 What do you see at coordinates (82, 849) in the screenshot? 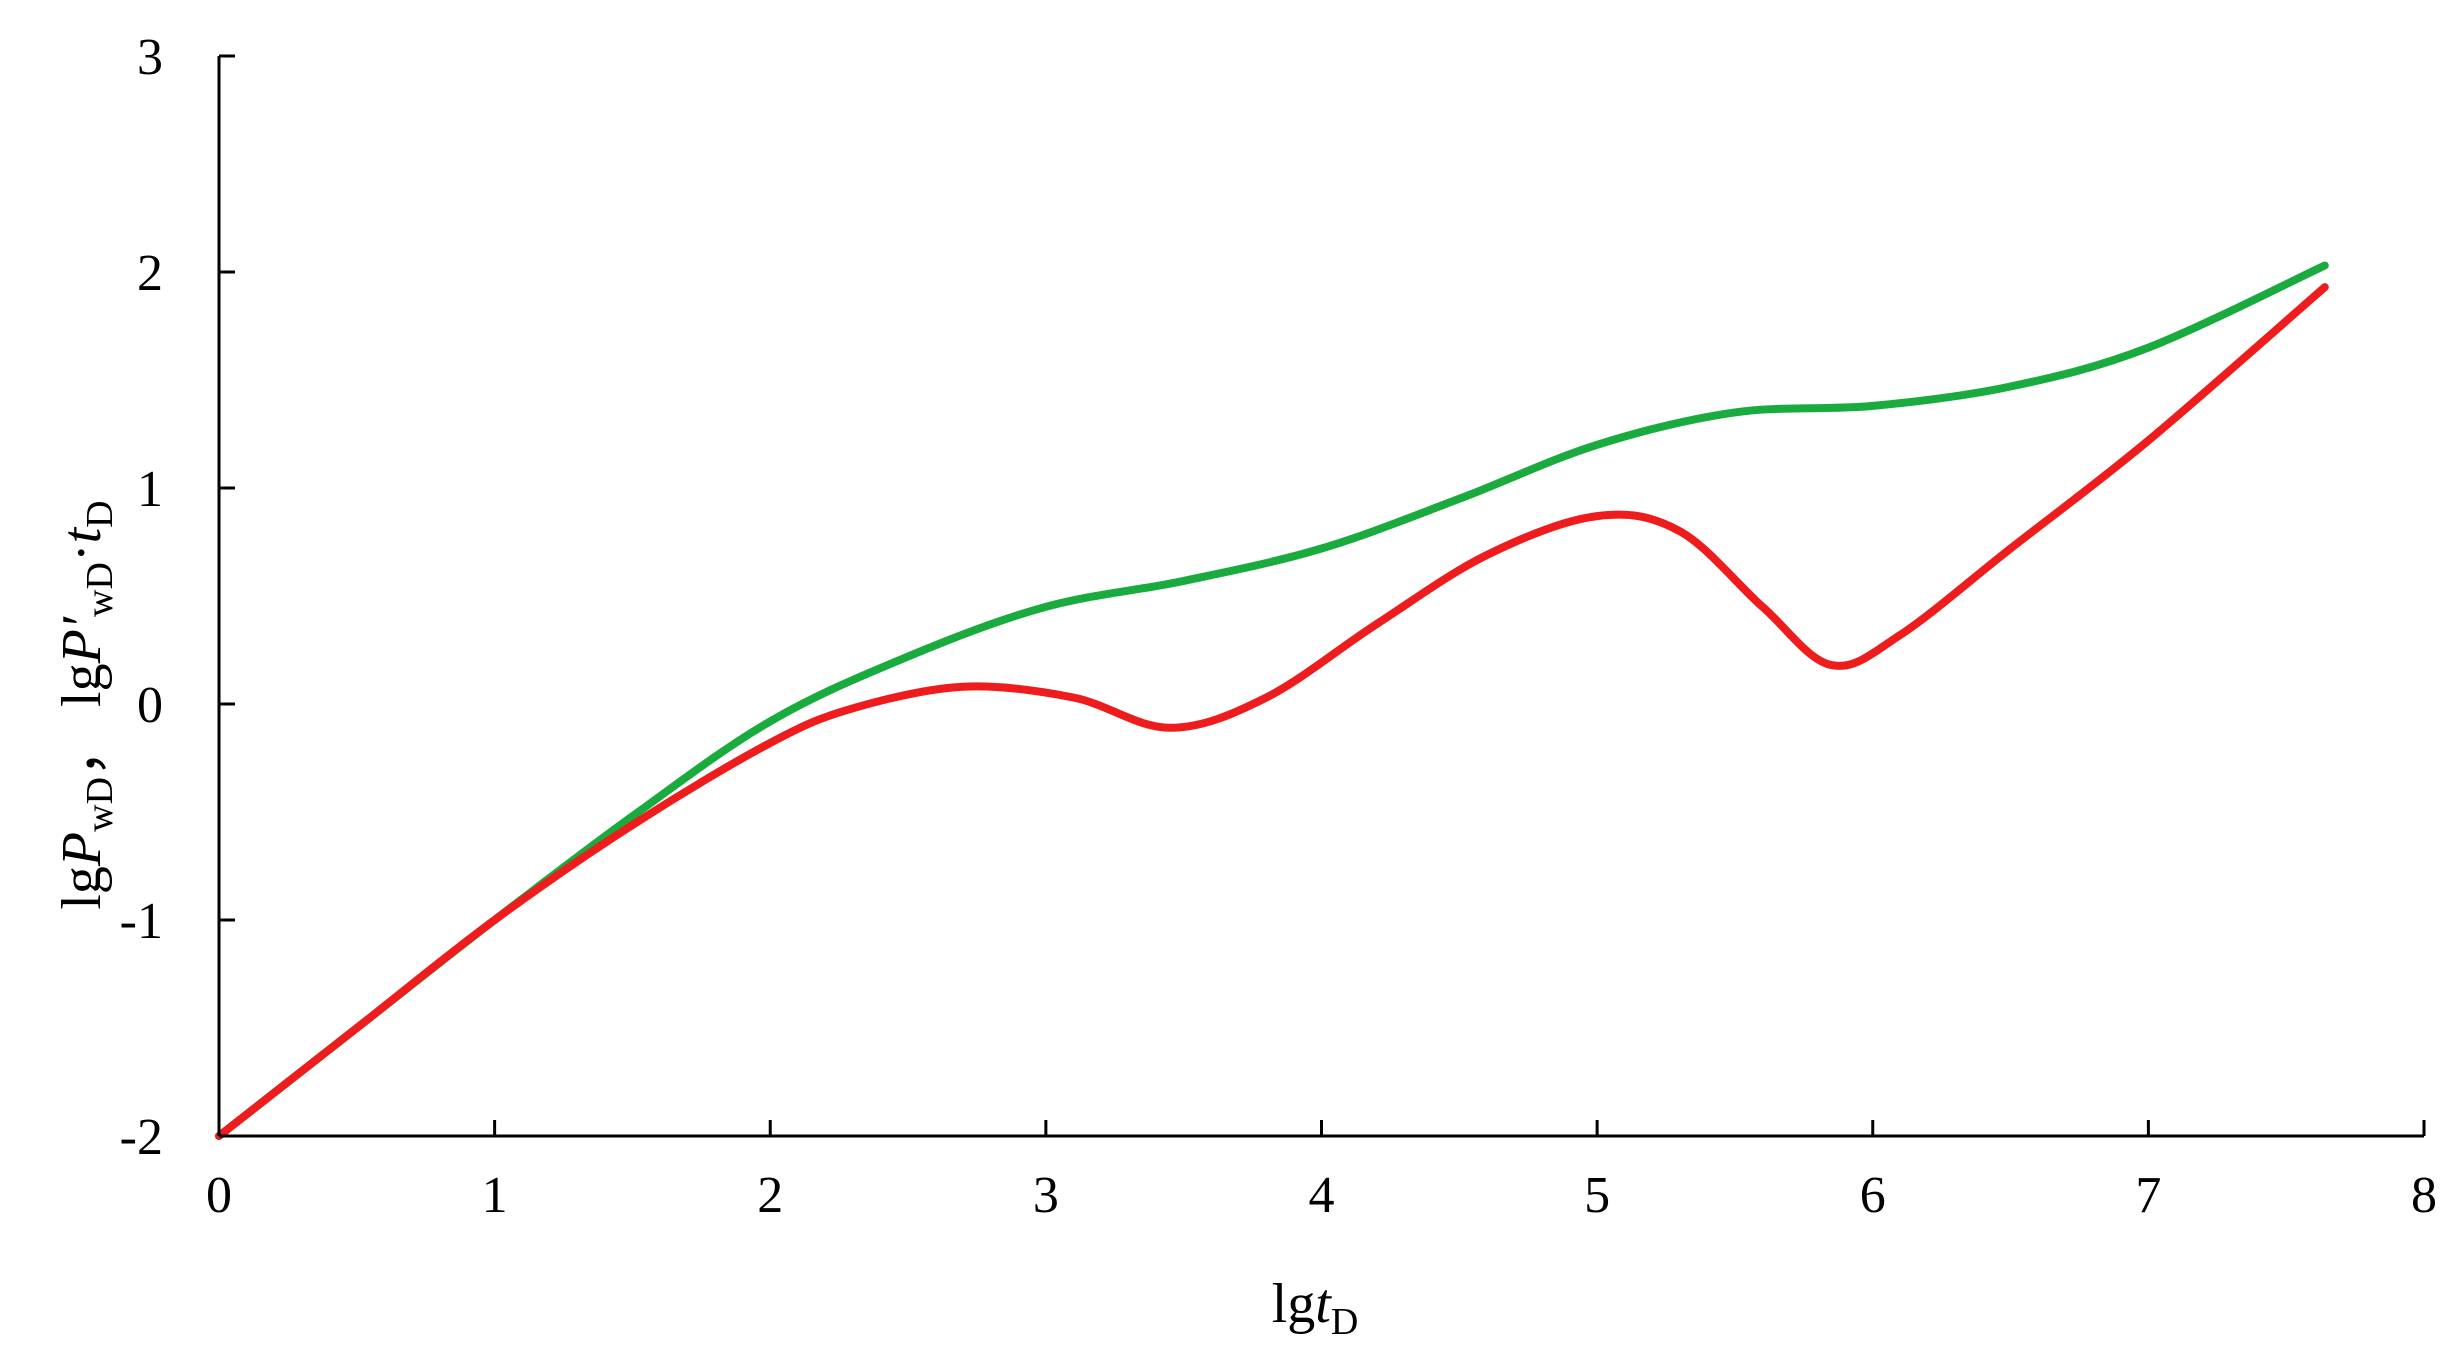
I see `y-title-part1-var: P` at bounding box center [82, 849].